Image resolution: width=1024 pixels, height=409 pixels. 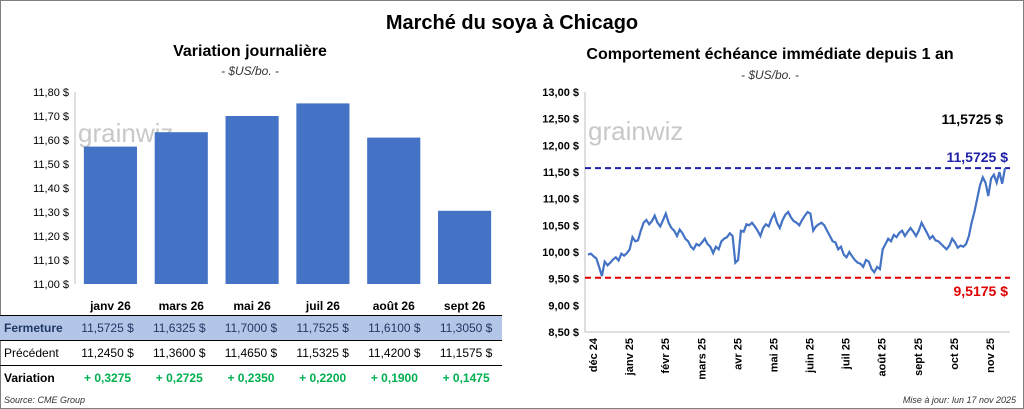 I want to click on y-tick-label: 10,00 $, so click(x=560, y=253).